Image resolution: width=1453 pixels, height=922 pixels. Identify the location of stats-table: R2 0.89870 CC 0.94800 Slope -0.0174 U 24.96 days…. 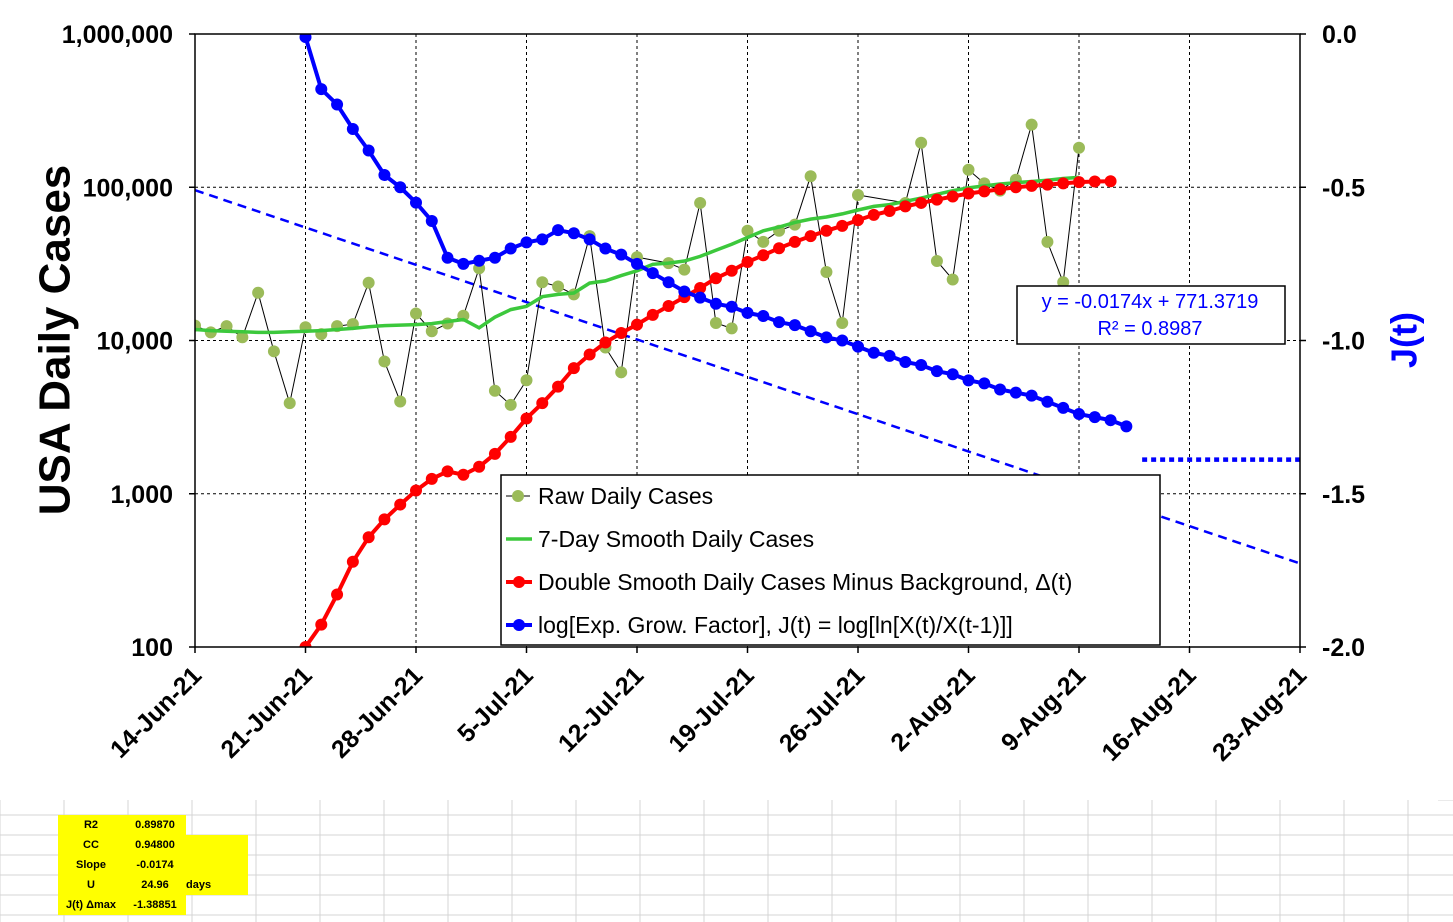
(153, 865).